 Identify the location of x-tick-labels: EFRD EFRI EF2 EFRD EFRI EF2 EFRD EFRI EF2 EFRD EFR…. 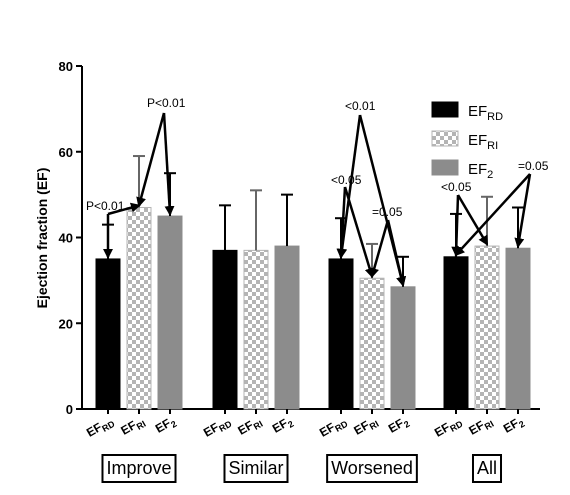
(305, 425).